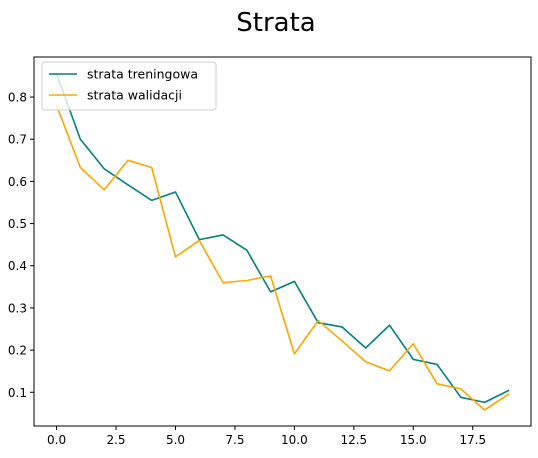 This screenshot has width=538, height=458. What do you see at coordinates (413, 440) in the screenshot?
I see `x-tick-label: 15.0` at bounding box center [413, 440].